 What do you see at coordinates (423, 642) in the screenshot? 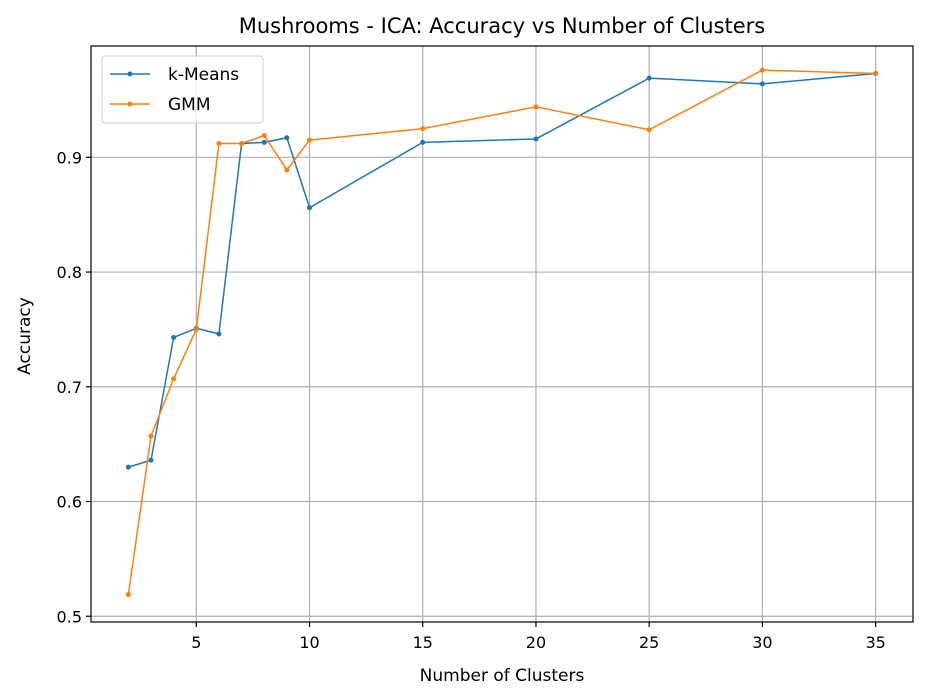
I see `x-tick-label: 15` at bounding box center [423, 642].